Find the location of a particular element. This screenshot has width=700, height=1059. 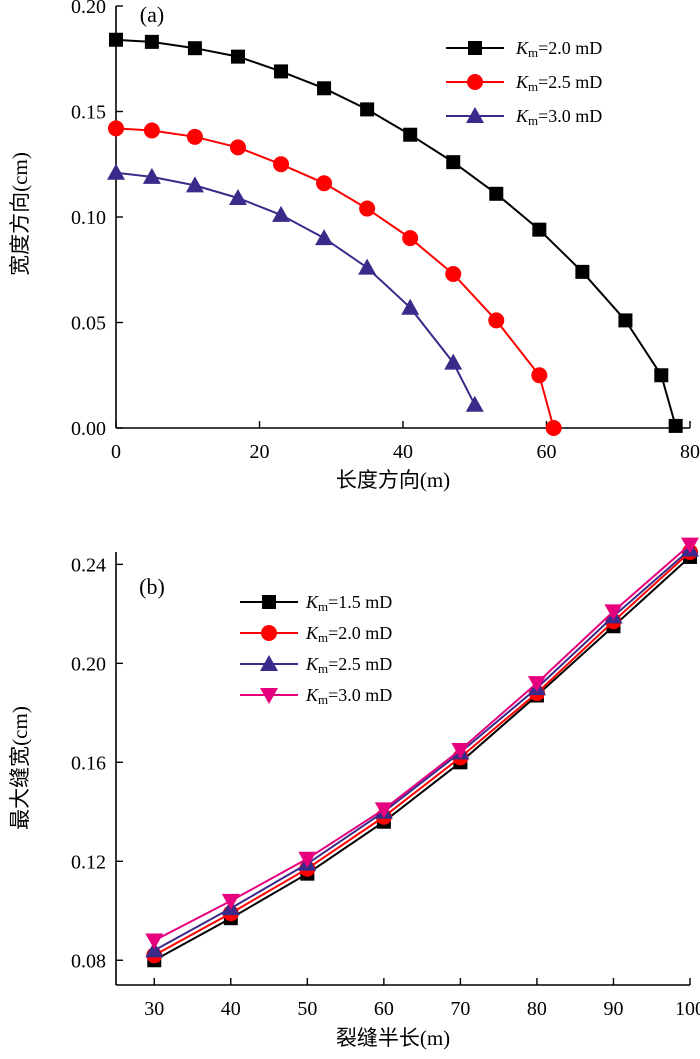

legend-label: Km=3.0 mD is located at coordinates (558, 117).